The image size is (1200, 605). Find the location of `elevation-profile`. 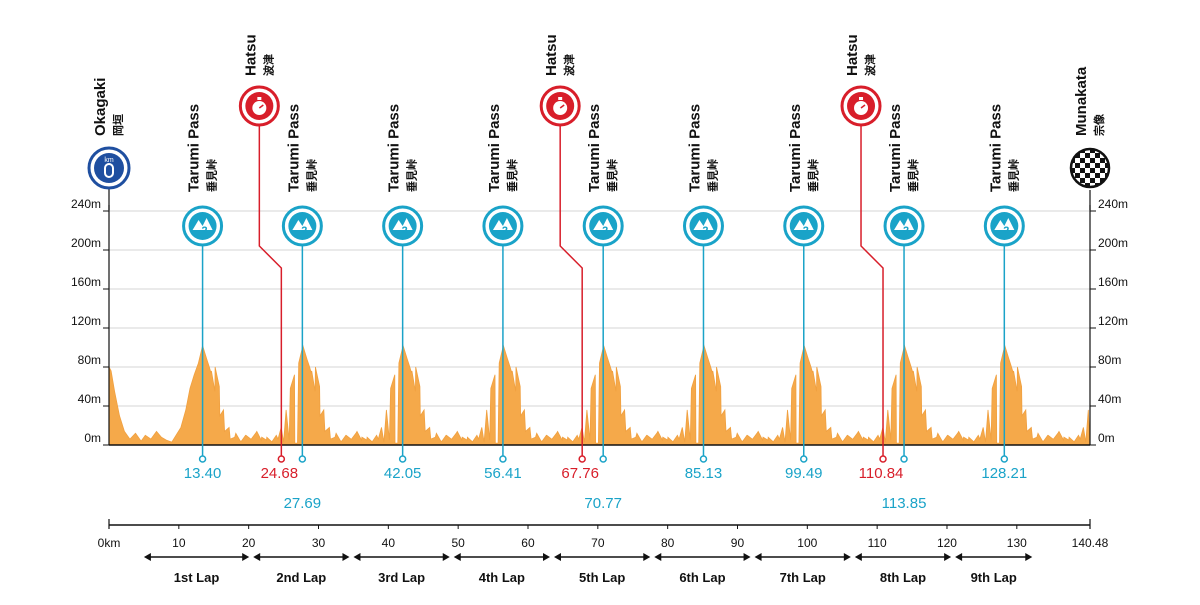

elevation-profile is located at coordinates (599, 395).